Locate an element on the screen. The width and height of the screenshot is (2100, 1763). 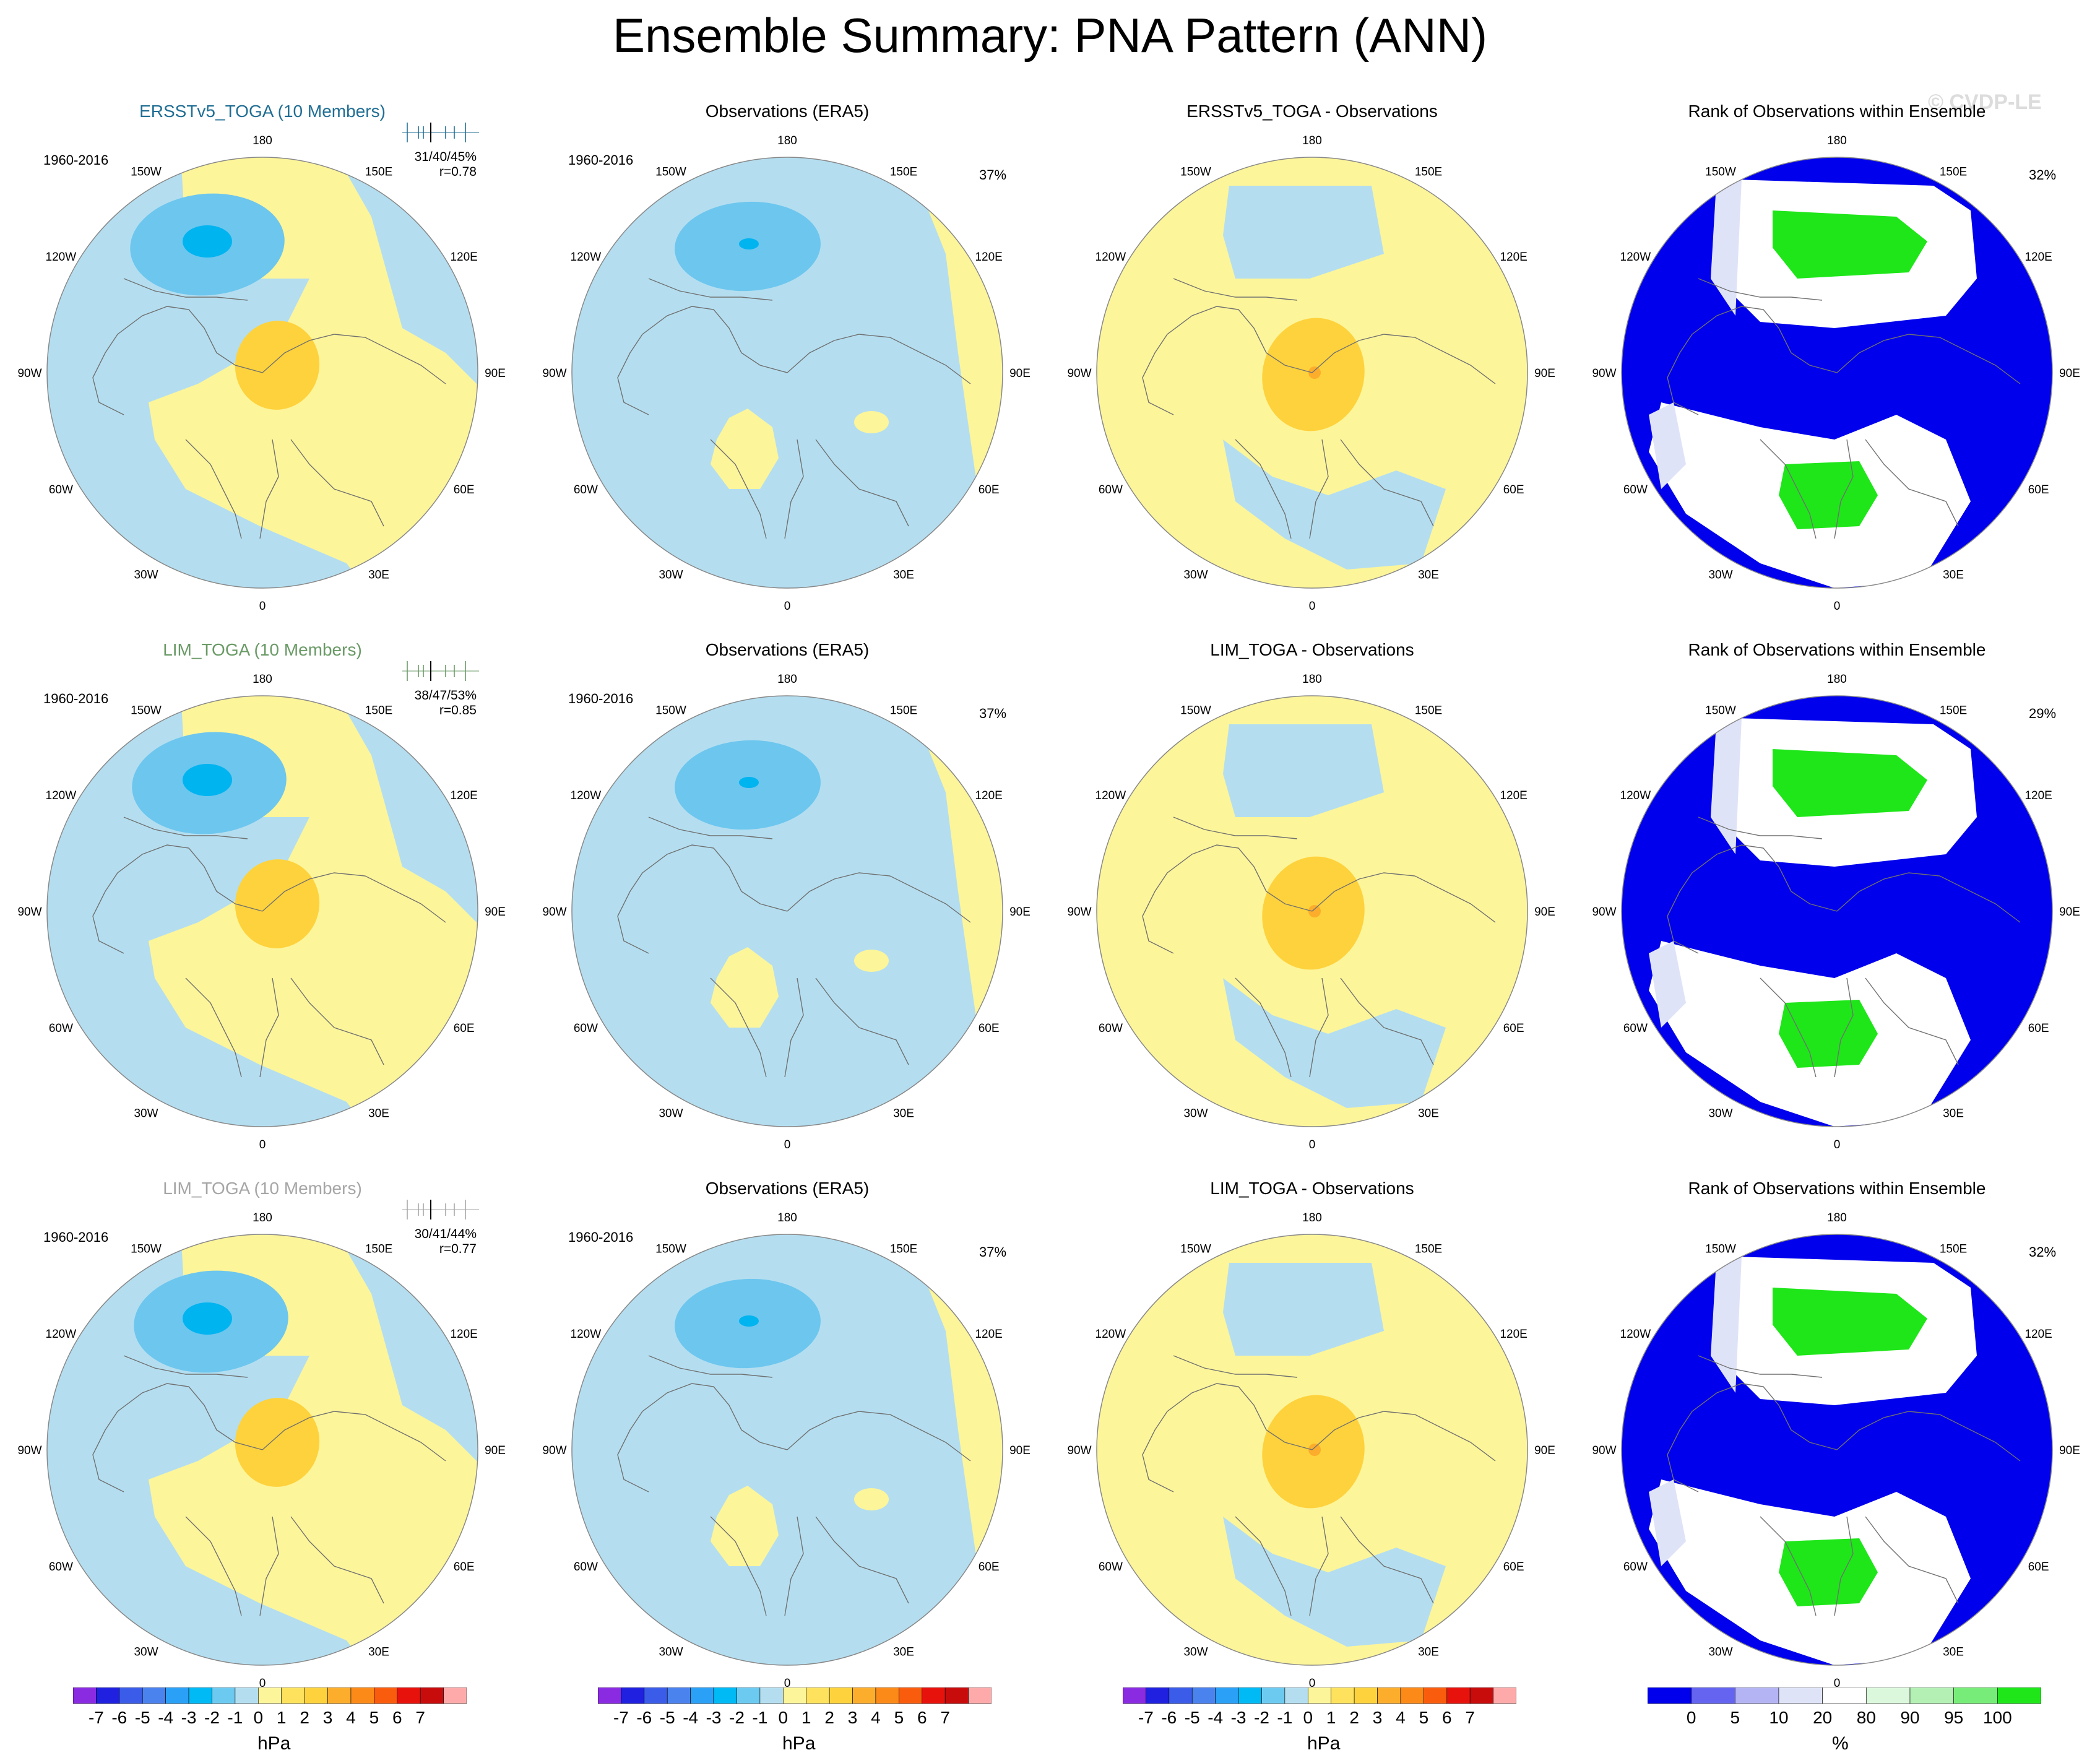
rank-lavender-north is located at coordinates (1726, 783).